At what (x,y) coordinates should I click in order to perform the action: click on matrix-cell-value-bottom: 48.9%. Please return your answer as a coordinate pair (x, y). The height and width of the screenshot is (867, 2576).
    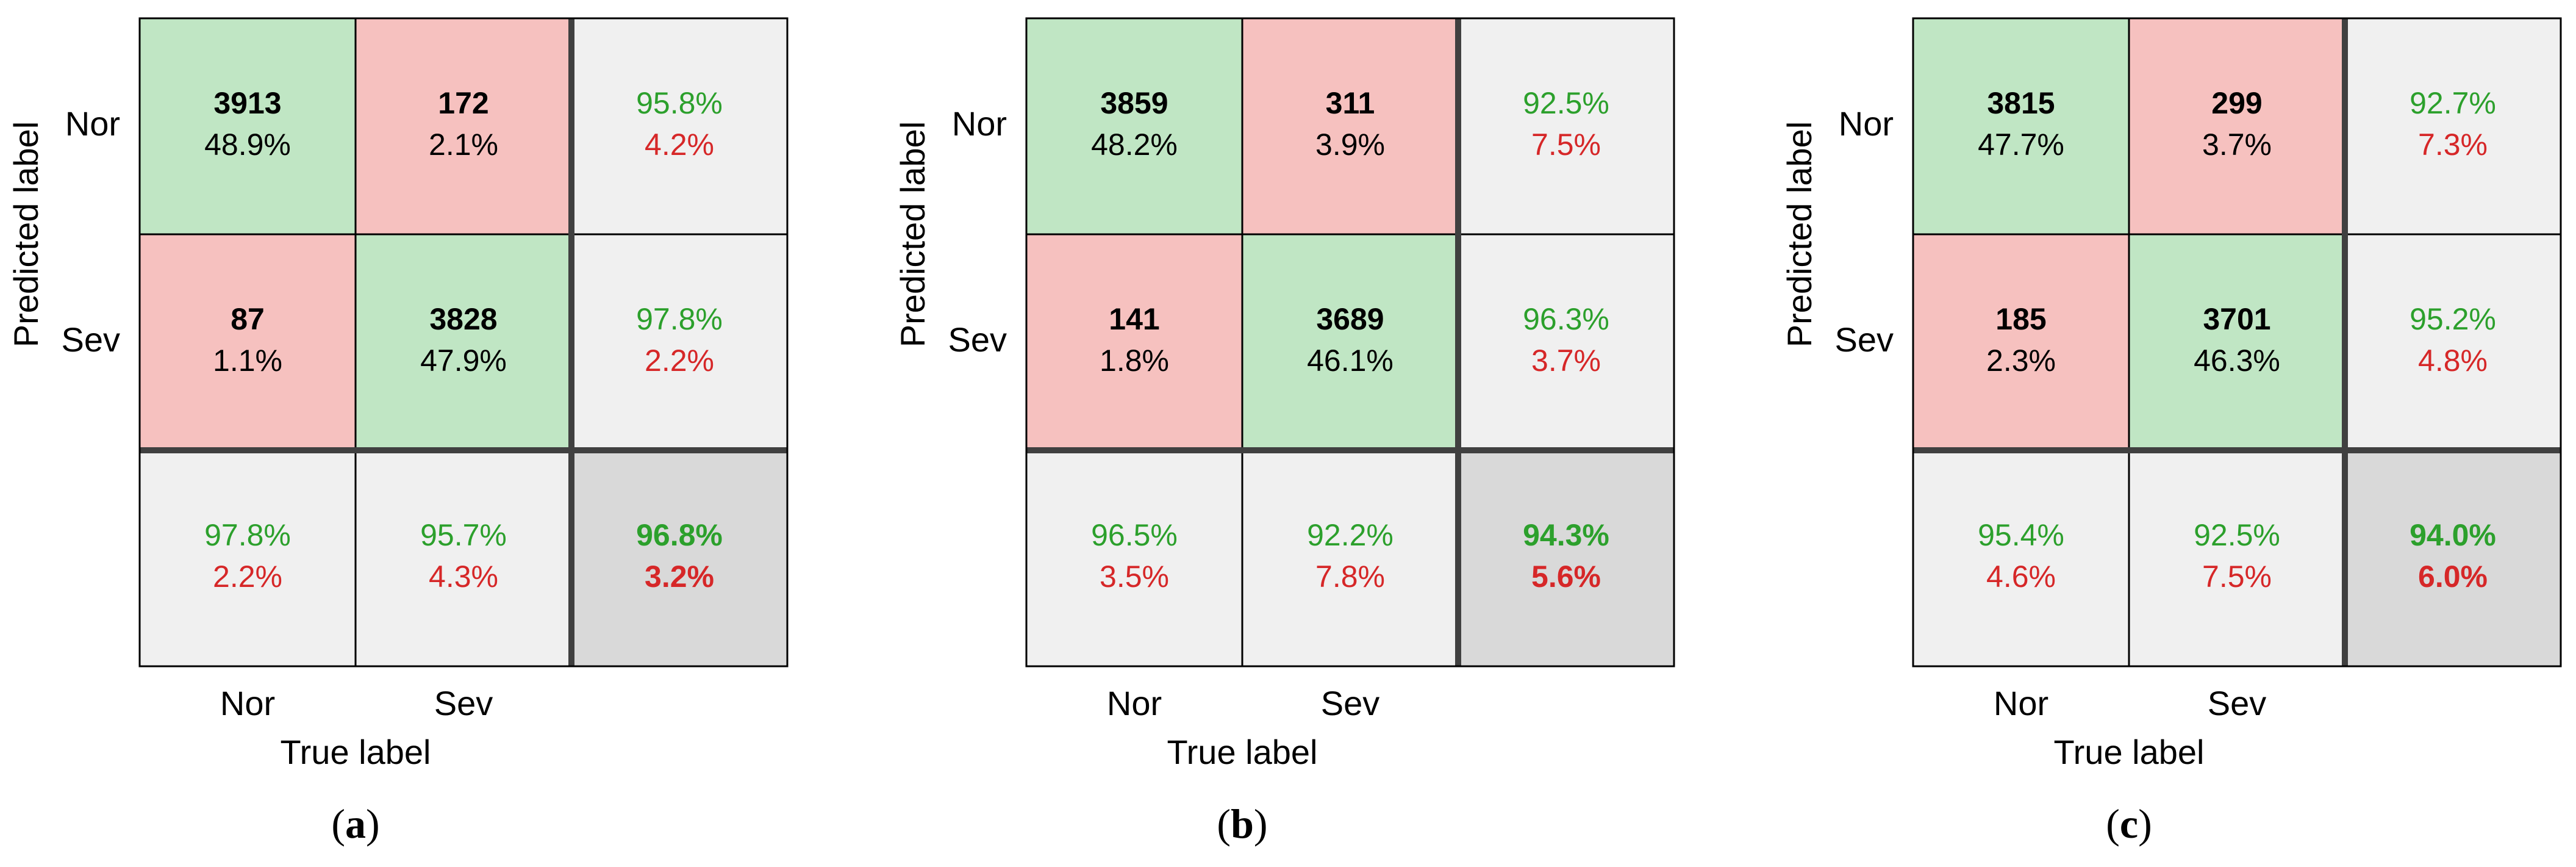
    Looking at the image, I should click on (247, 145).